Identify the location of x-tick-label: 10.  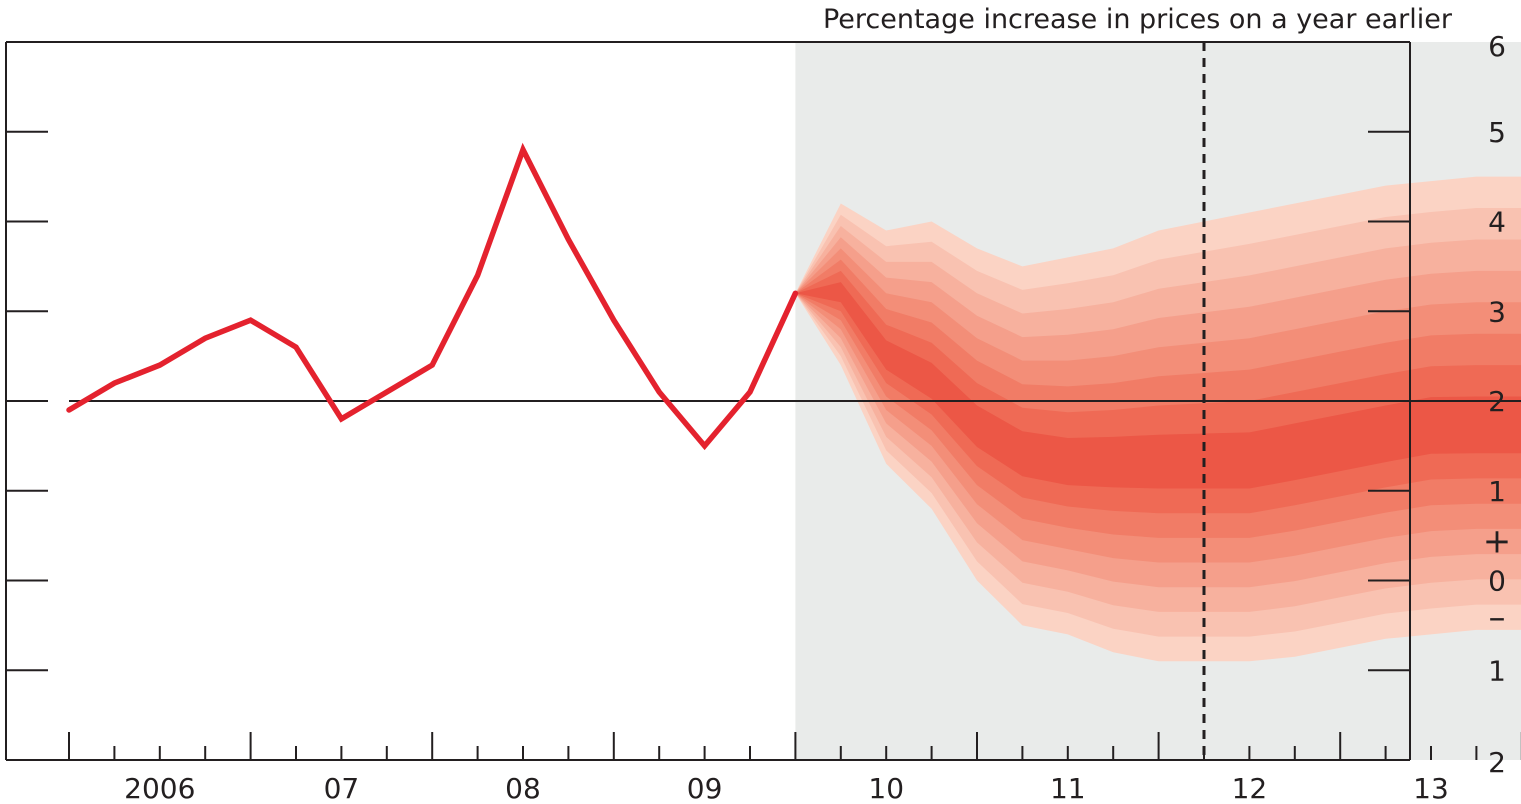
(886, 788).